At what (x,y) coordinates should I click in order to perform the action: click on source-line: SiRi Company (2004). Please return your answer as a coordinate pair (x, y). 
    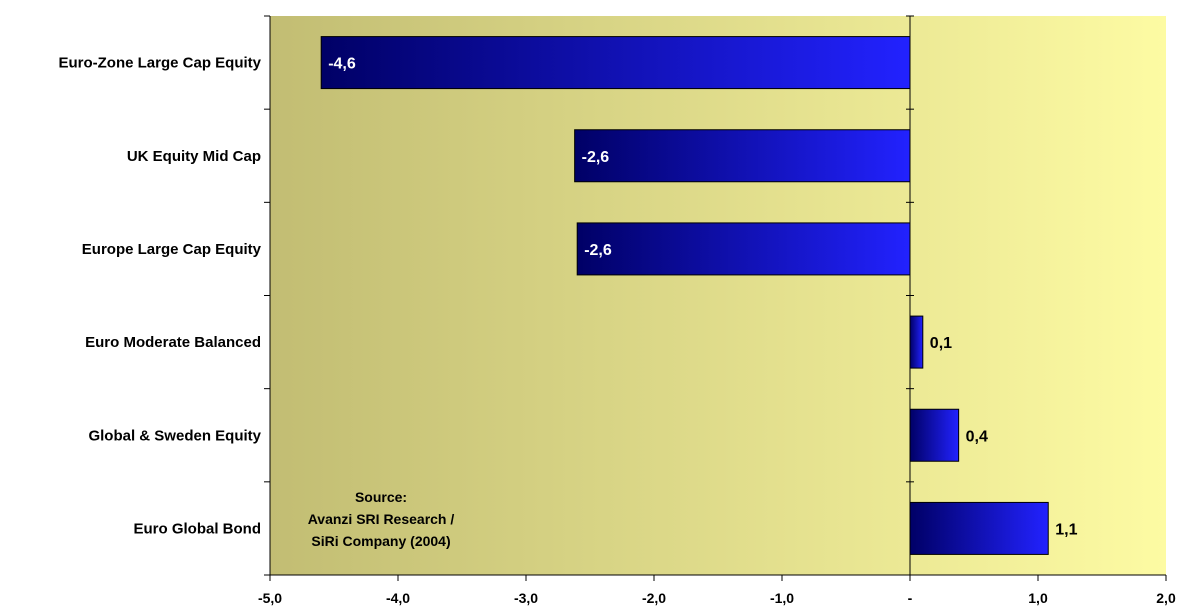
    Looking at the image, I should click on (380, 541).